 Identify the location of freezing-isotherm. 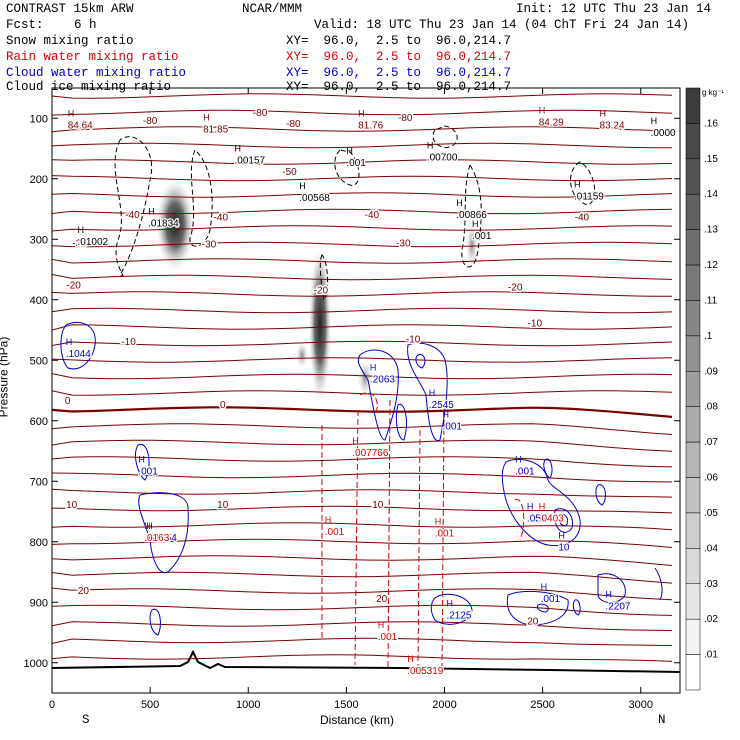
(362, 412).